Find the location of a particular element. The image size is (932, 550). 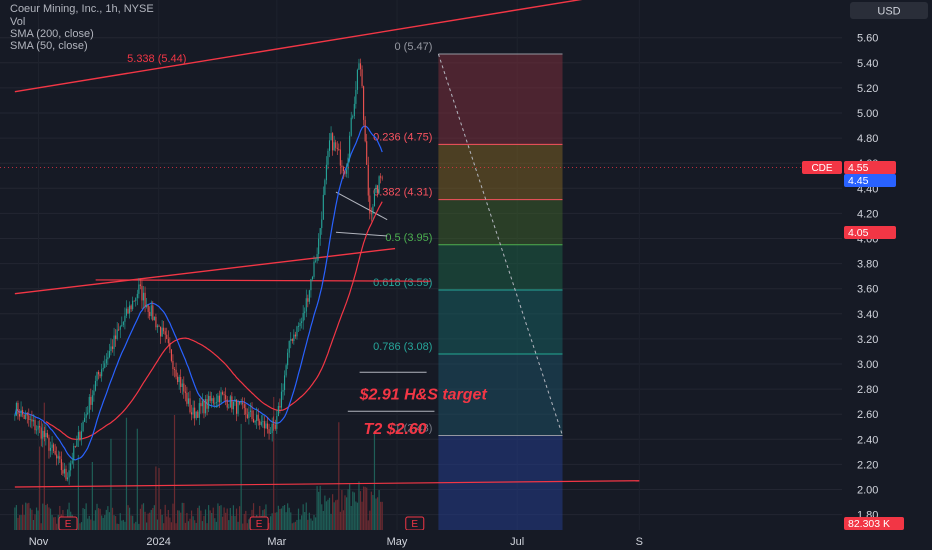

indicator-sma-50: SMA (50, close) is located at coordinates (49, 46).